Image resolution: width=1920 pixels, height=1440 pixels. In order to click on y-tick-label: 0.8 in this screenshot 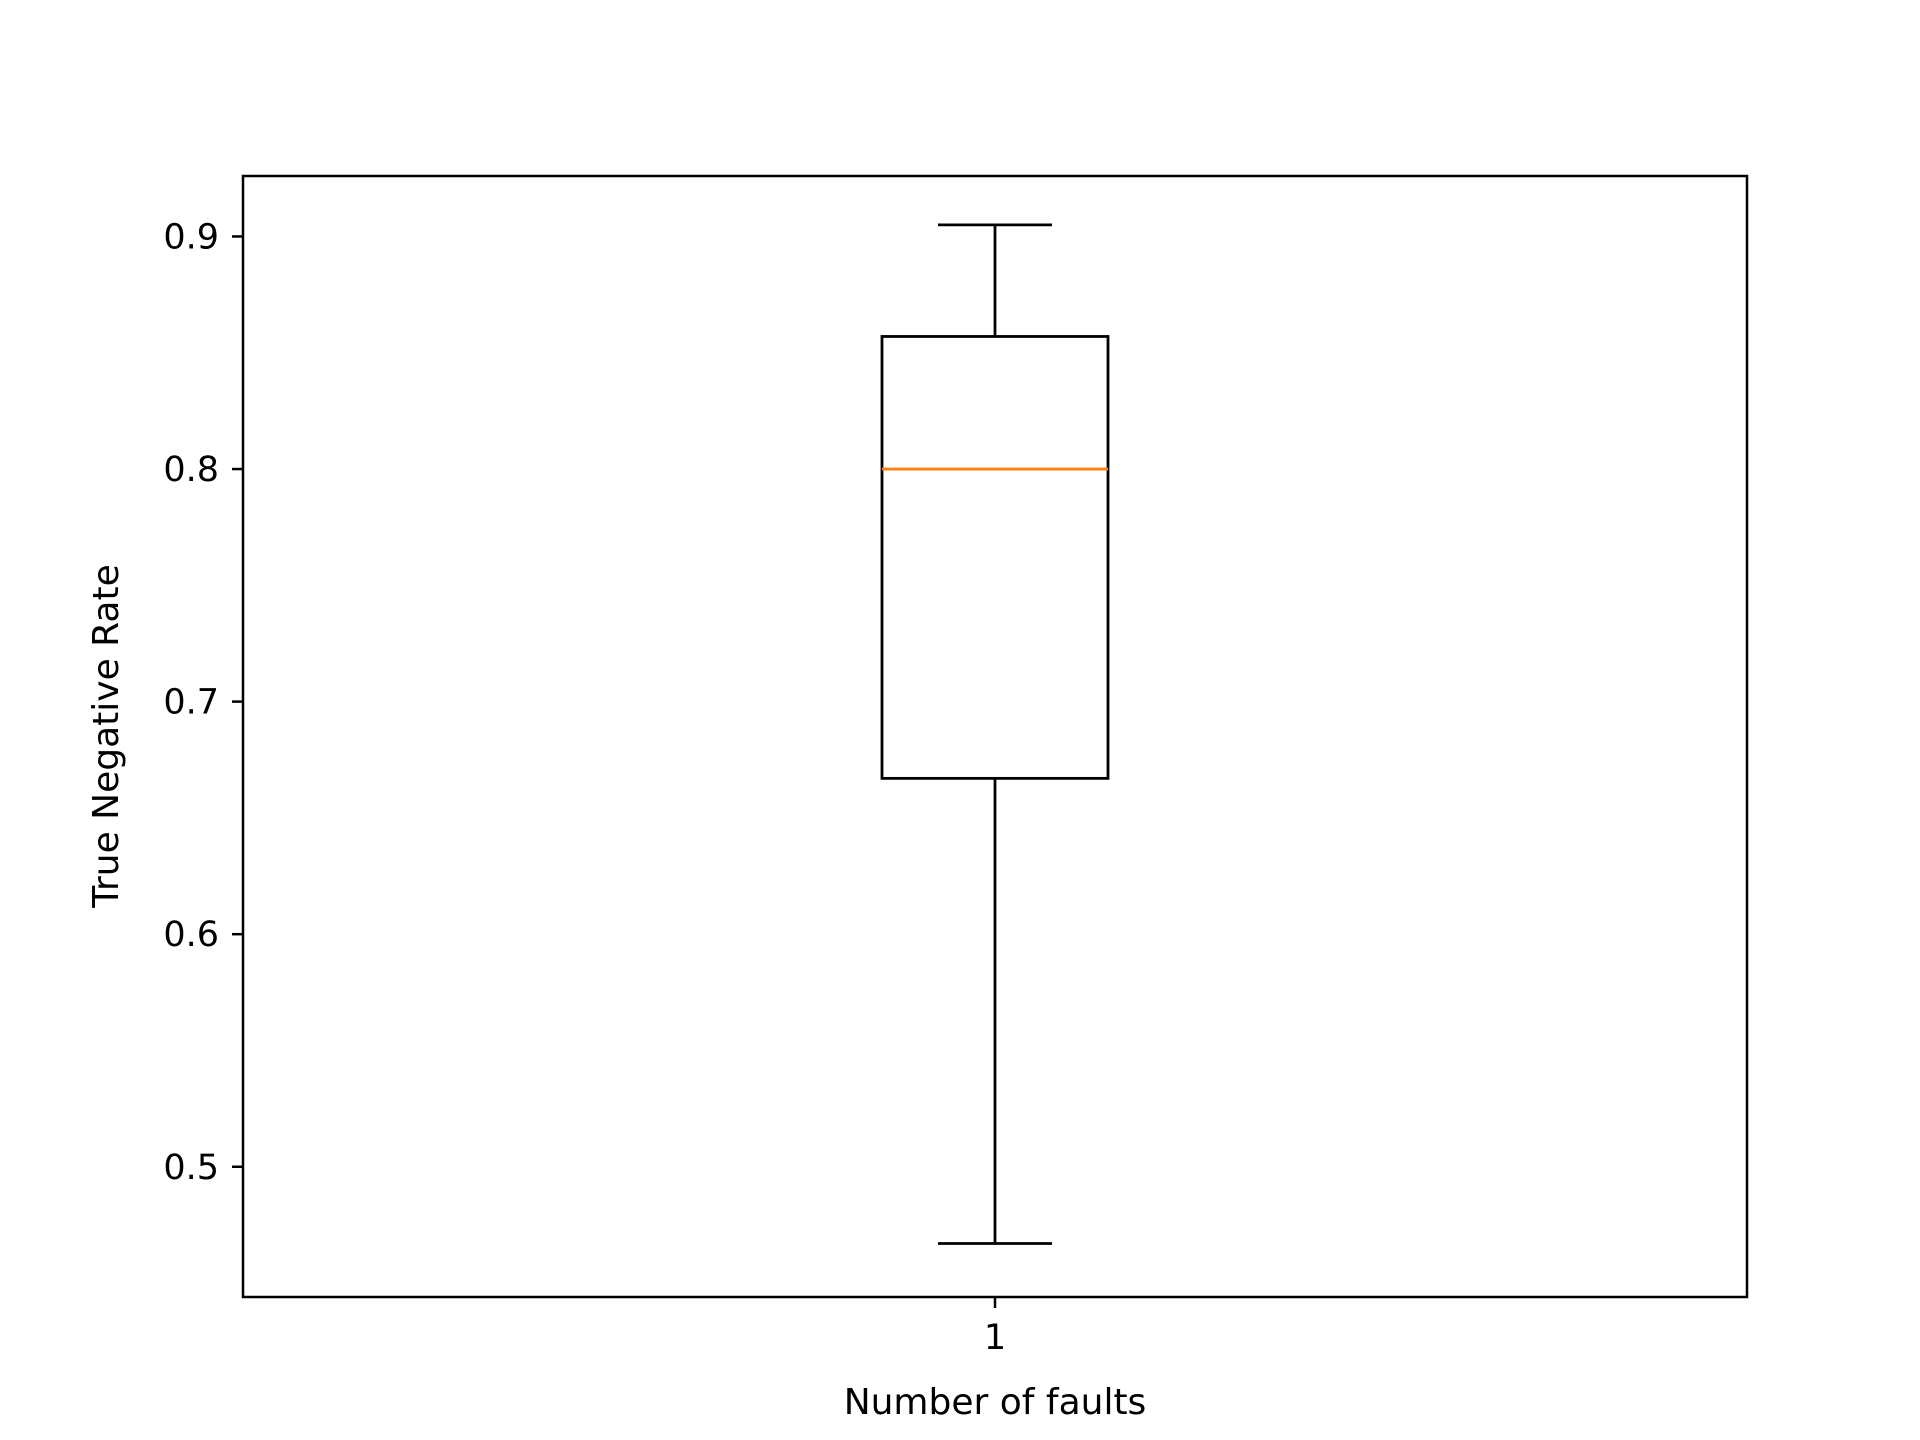, I will do `click(191, 470)`.